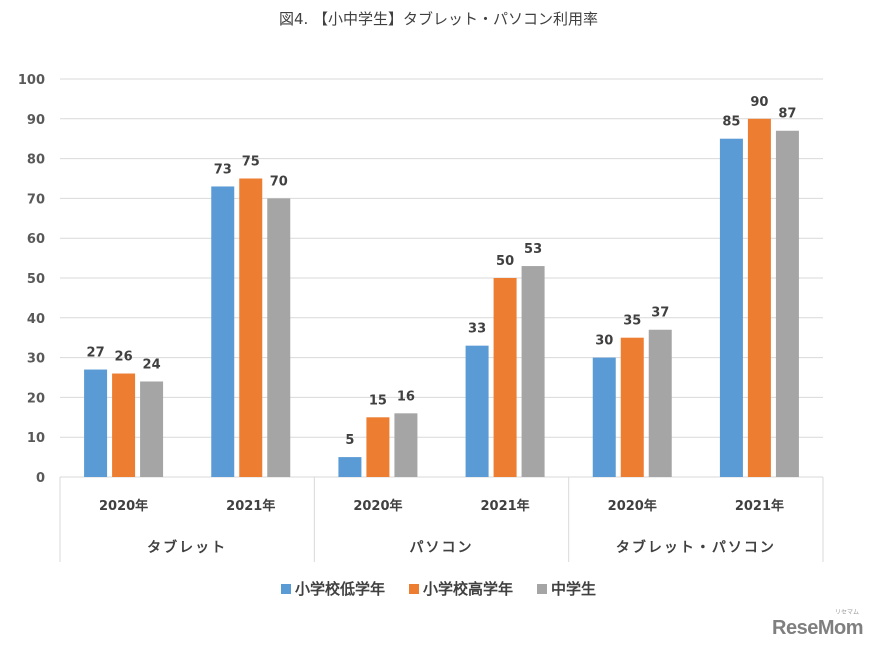  I want to click on data-label: 87, so click(787, 114).